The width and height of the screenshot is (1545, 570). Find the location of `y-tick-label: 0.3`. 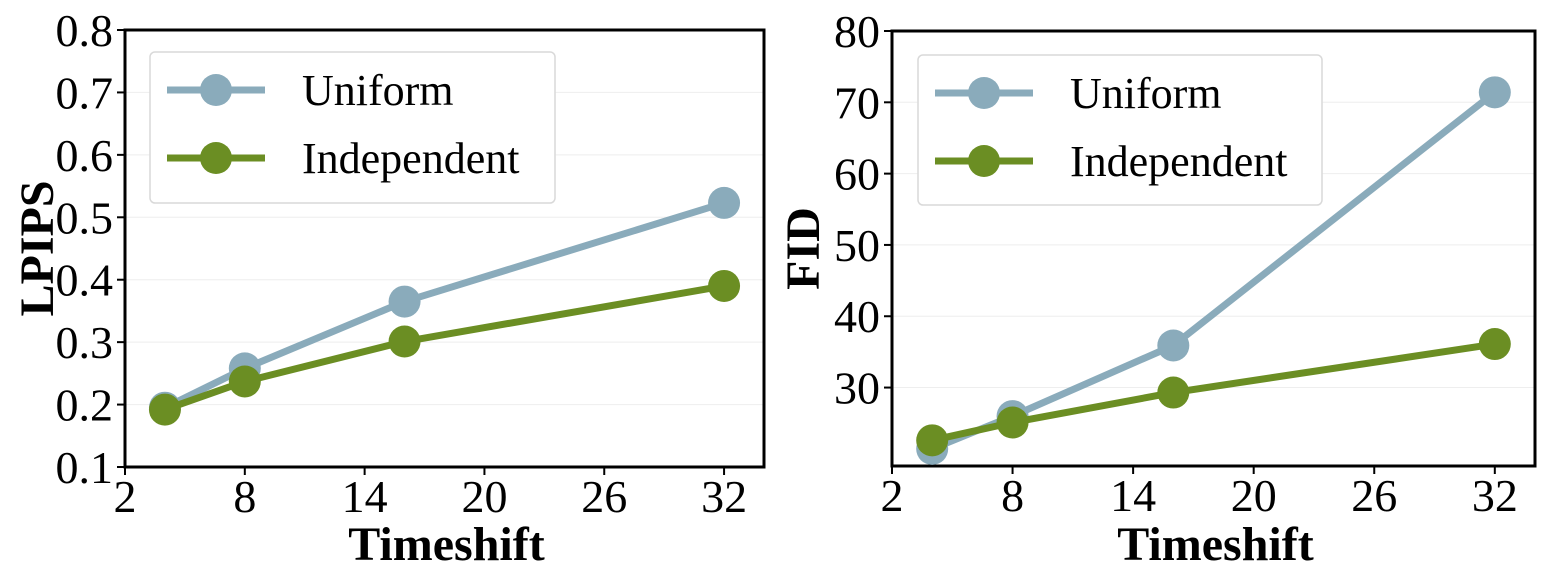

y-tick-label: 0.3 is located at coordinates (85, 342).